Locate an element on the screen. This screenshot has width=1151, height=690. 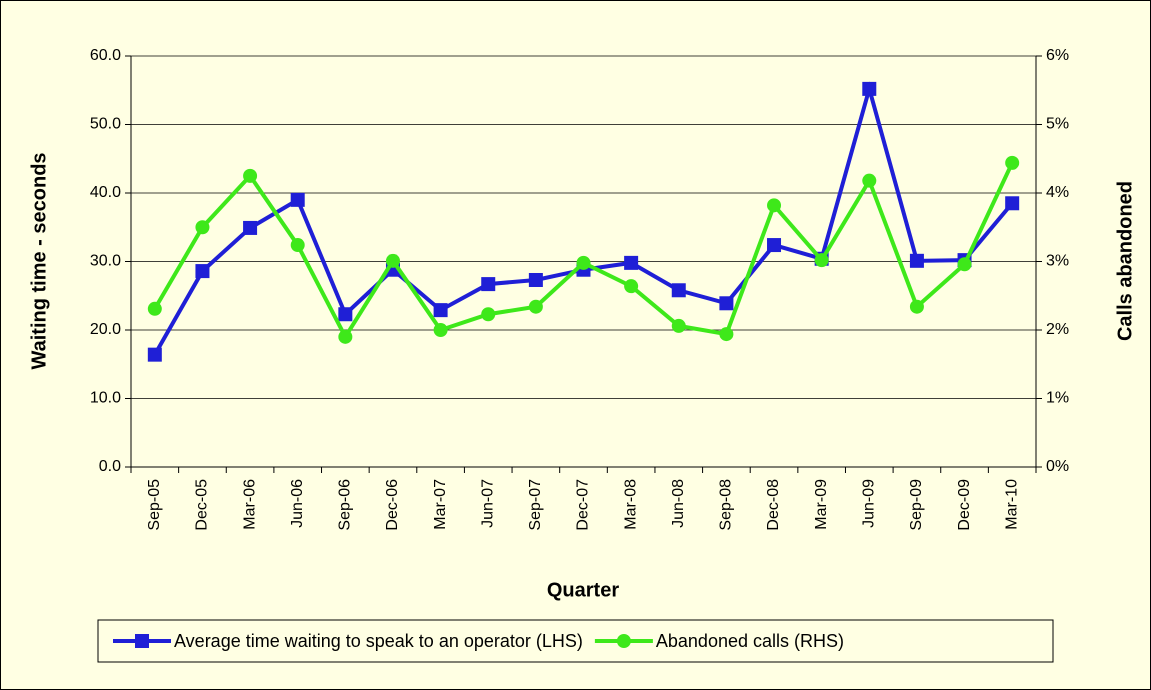
x-tick-label: Mar-10 is located at coordinates (1011, 504).